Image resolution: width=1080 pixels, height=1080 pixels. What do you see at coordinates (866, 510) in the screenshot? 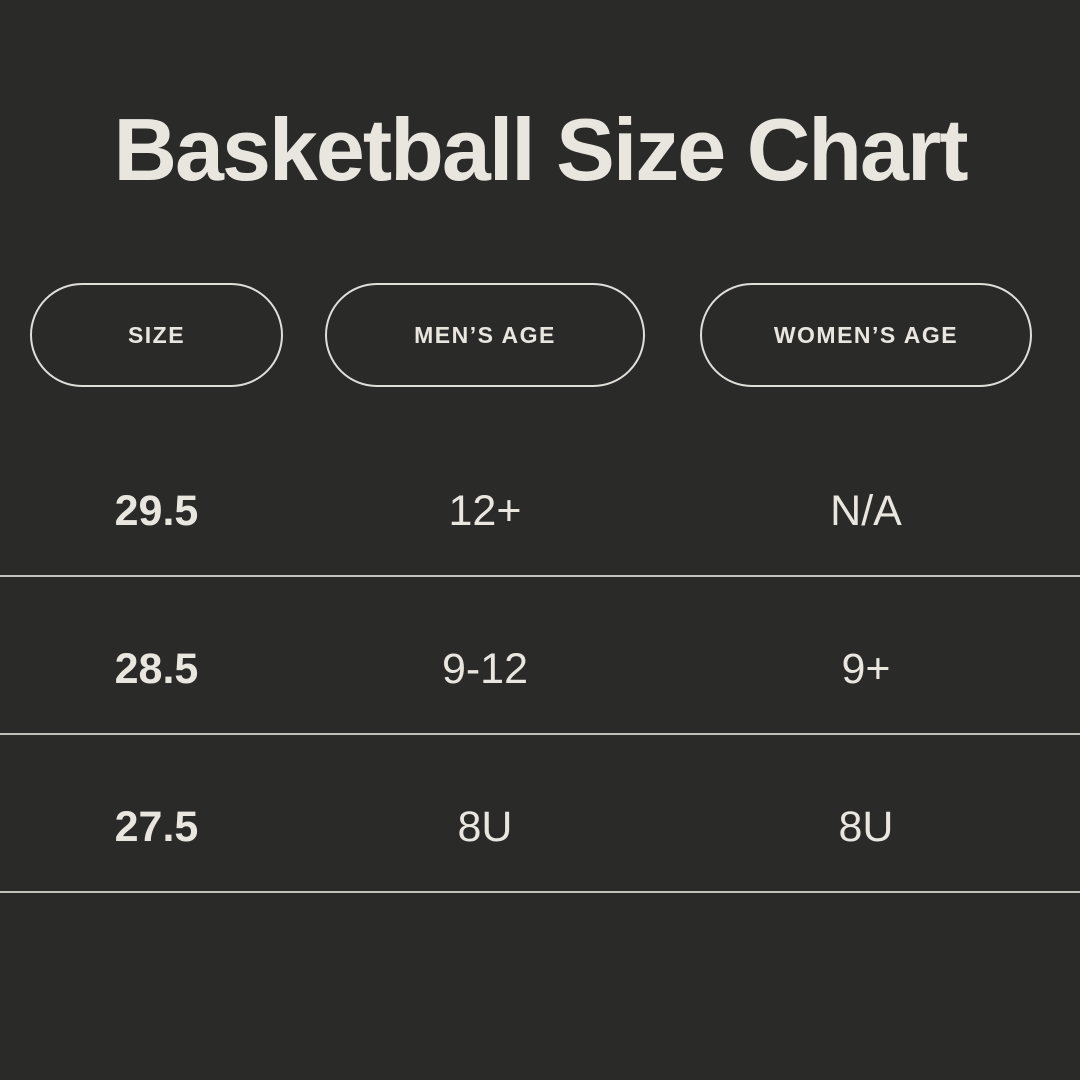
I see `womens-age-cell: N/A` at bounding box center [866, 510].